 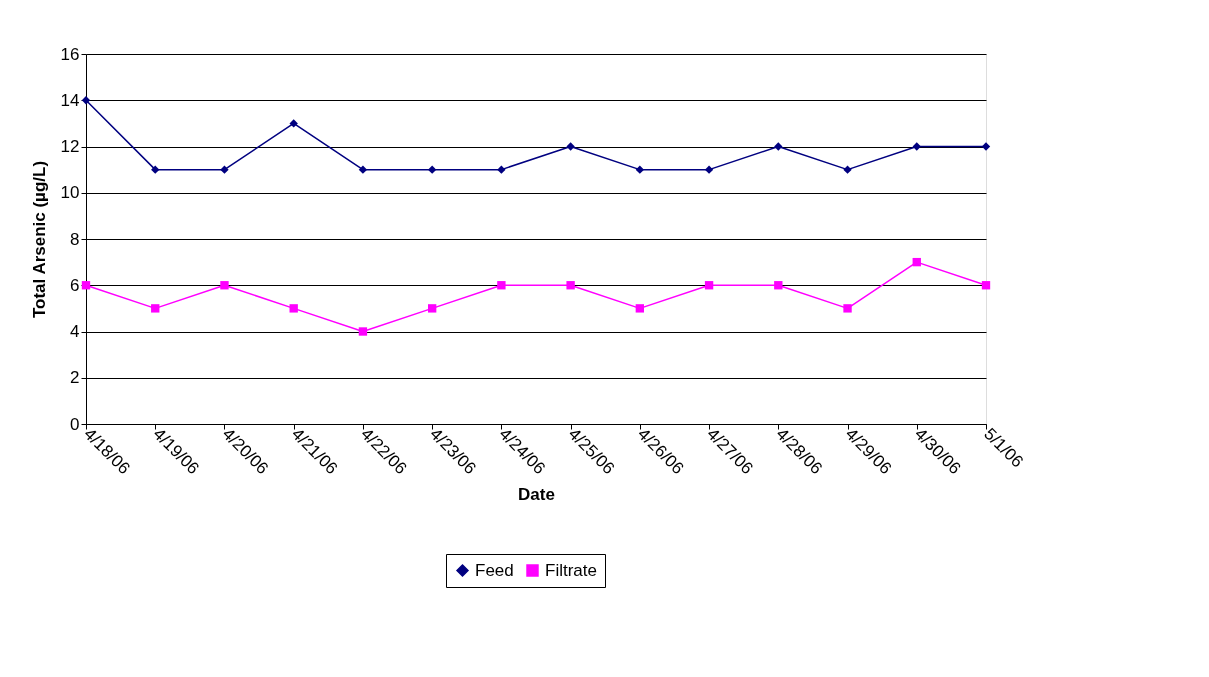 I want to click on y-tick-label: 12, so click(x=70, y=146).